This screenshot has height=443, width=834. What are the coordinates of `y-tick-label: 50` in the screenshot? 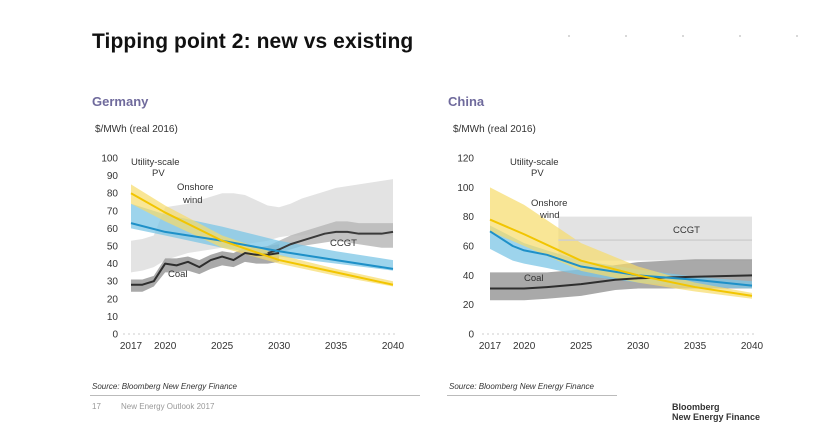 It's located at (113, 247).